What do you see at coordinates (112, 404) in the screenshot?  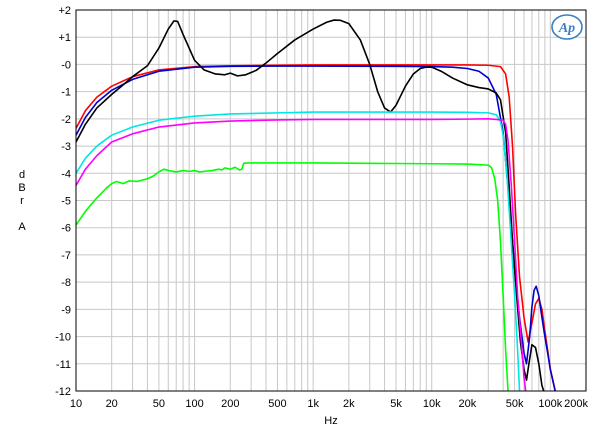 I see `x-tick-label: 20` at bounding box center [112, 404].